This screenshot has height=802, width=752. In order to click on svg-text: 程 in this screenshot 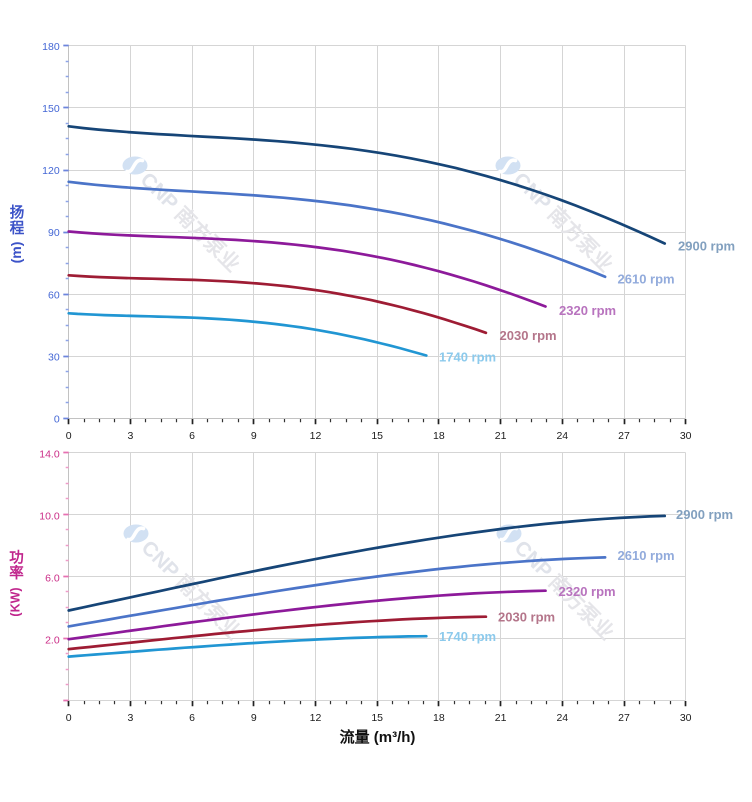, I will do `click(17, 228)`.